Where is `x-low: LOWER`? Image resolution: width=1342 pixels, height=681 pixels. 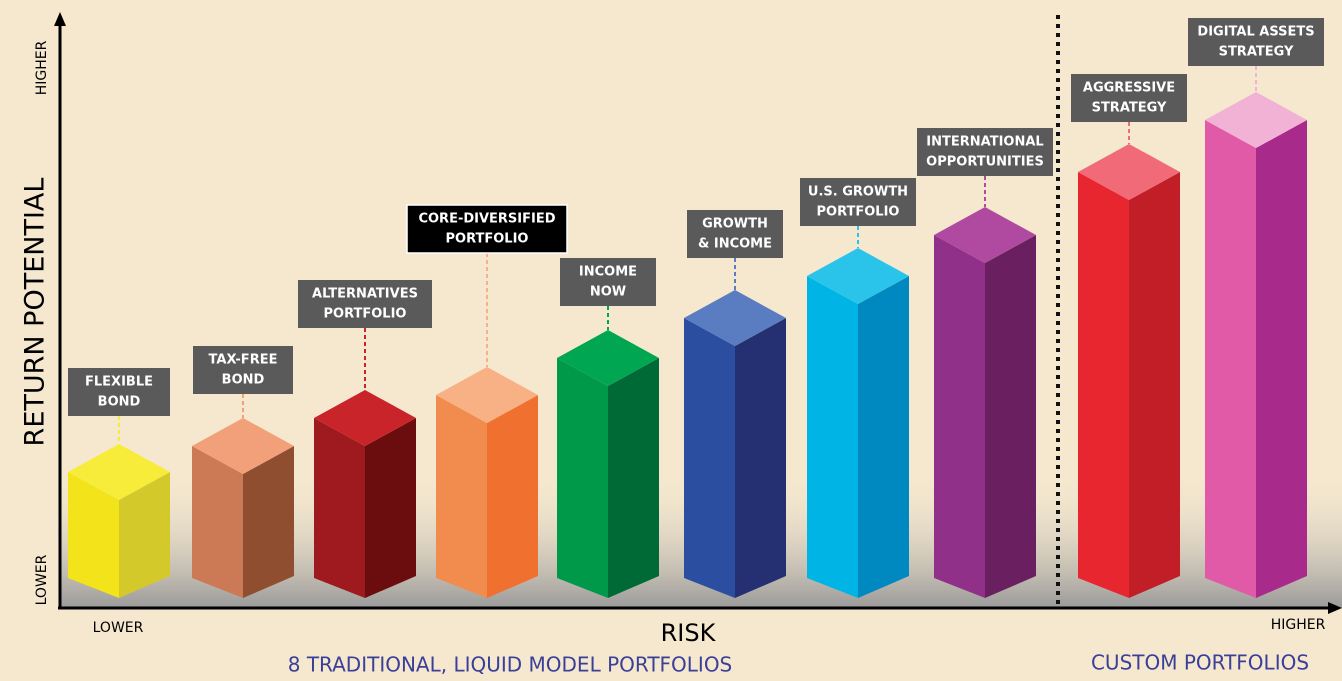 x-low: LOWER is located at coordinates (118, 628).